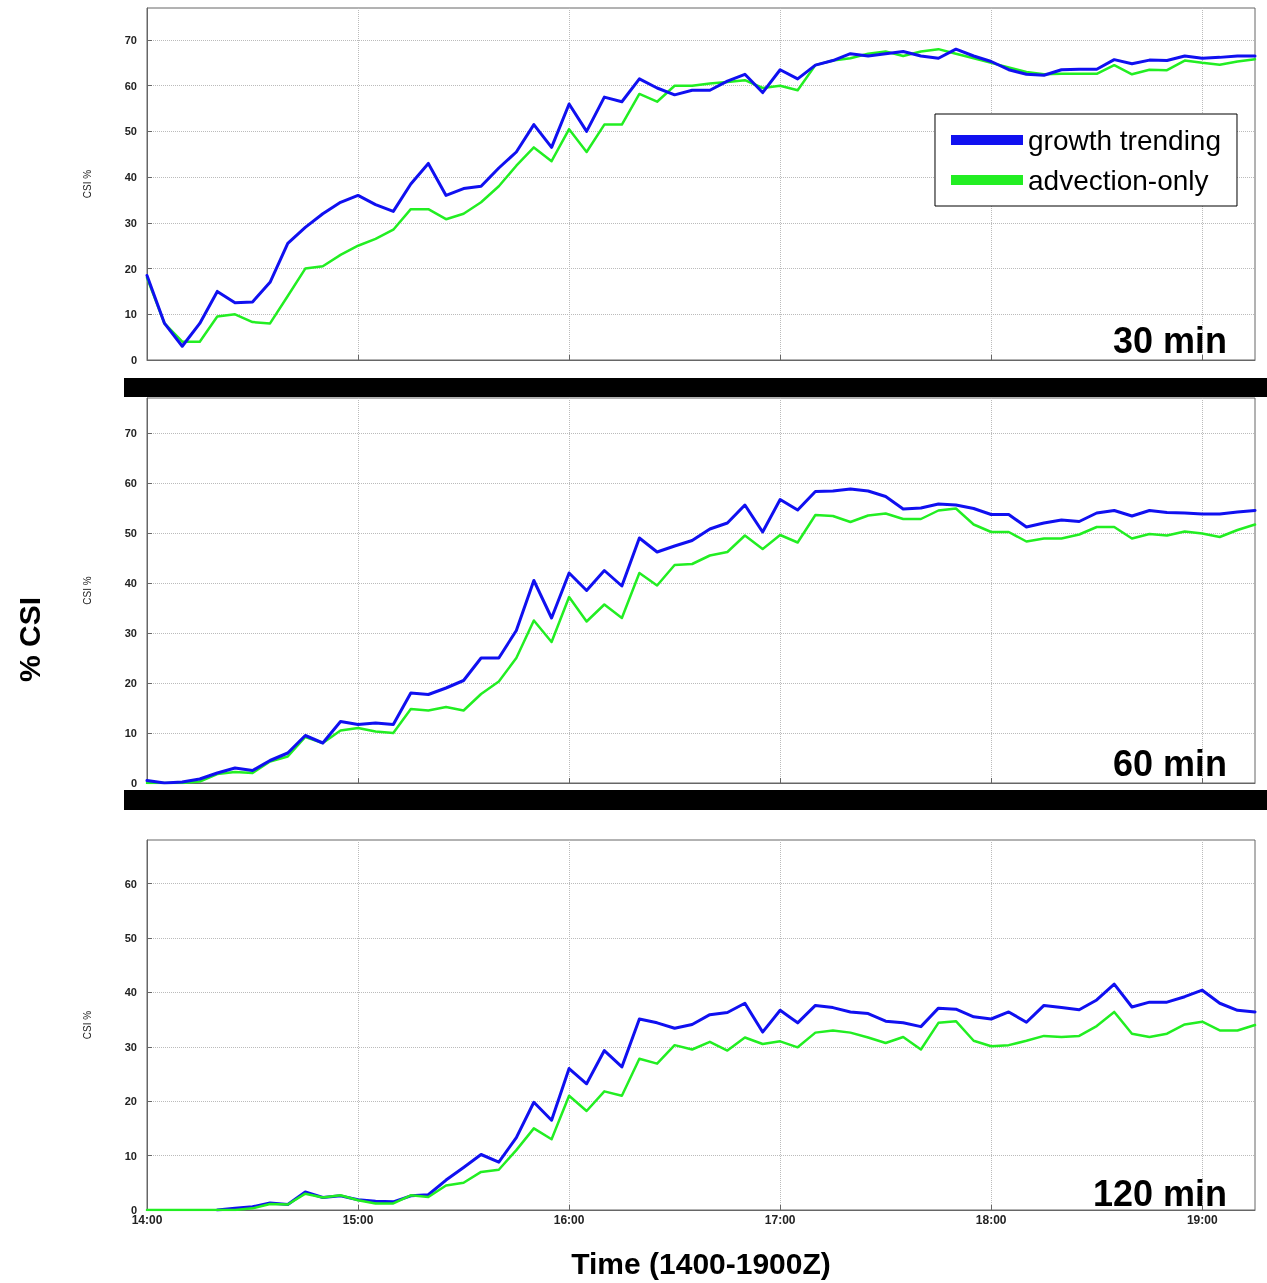 This screenshot has height=1283, width=1267. I want to click on legend-label: growth trending, so click(1124, 140).